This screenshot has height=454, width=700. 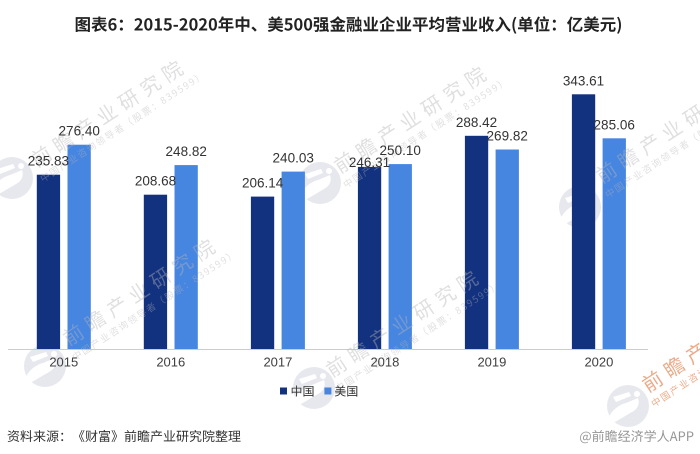 What do you see at coordinates (369, 162) in the screenshot?
I see `svg-text: 246.31` at bounding box center [369, 162].